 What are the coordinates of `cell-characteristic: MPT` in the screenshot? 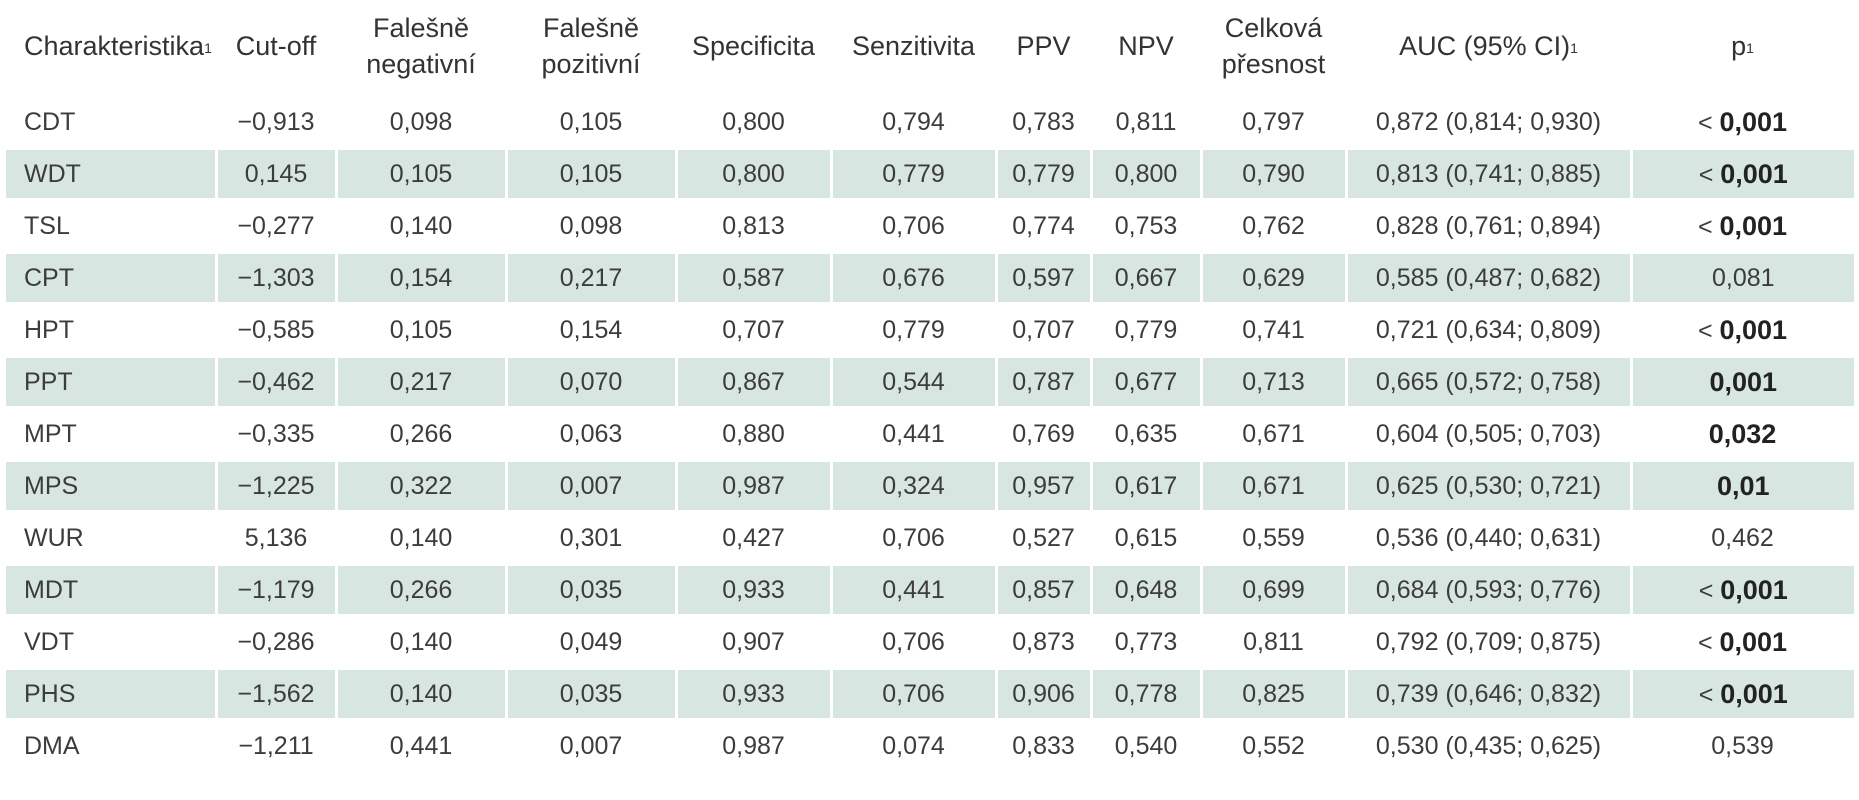 It's located at (111, 434).